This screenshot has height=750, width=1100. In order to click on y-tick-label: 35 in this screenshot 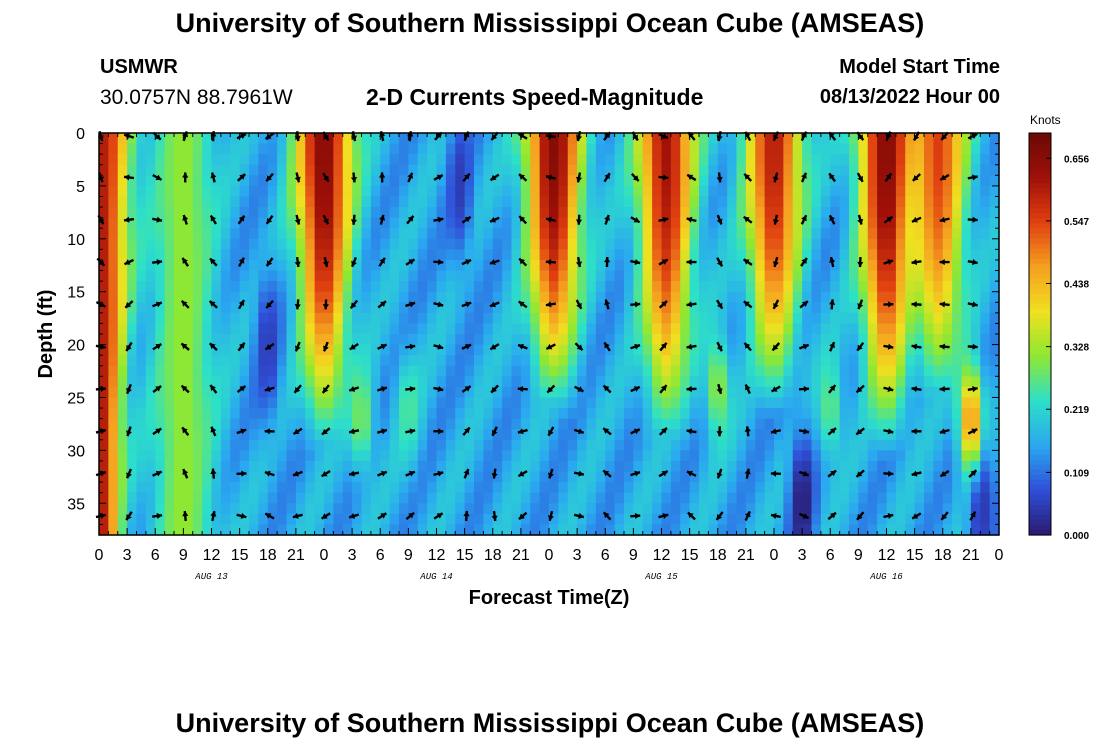, I will do `click(76, 504)`.